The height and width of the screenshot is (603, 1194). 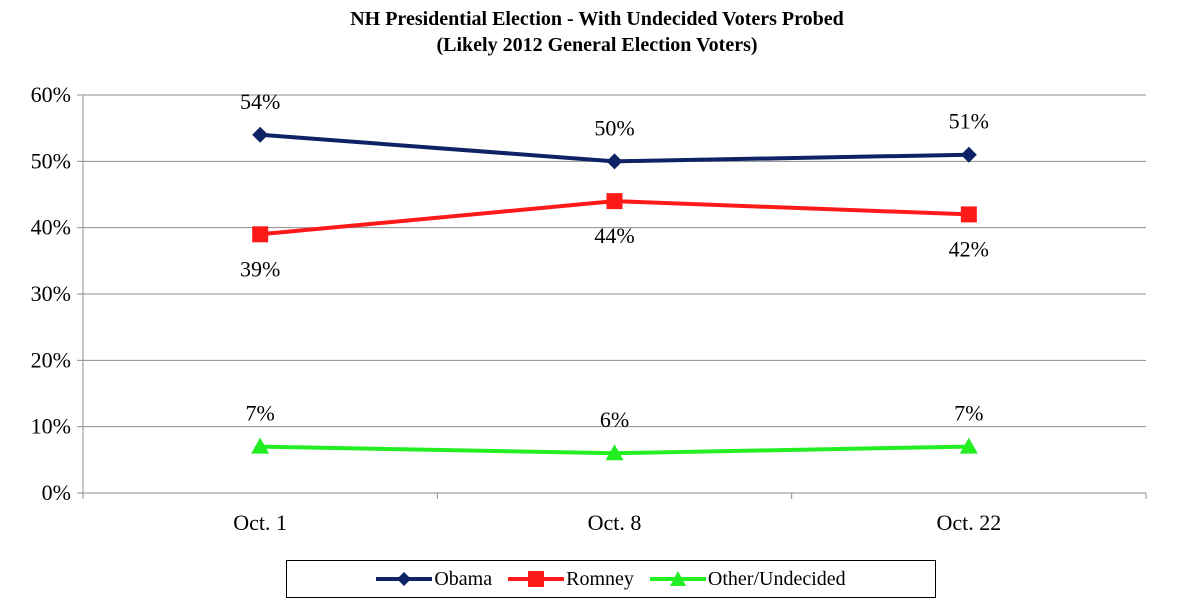 I want to click on legend-swatch-other-undecided, so click(x=677, y=579).